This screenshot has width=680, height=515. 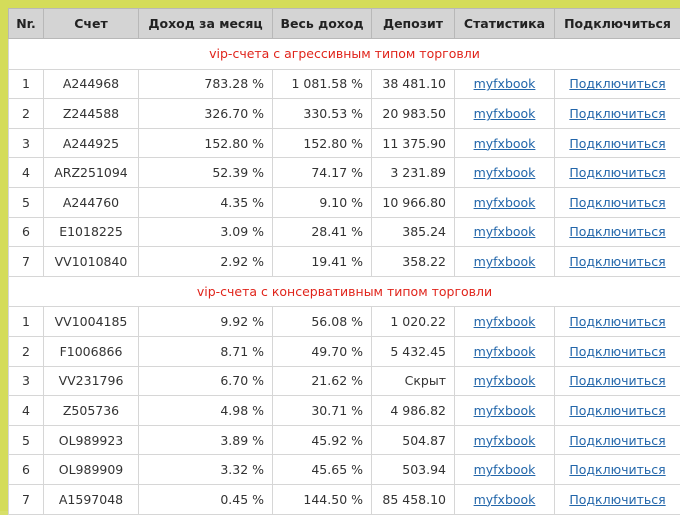 What do you see at coordinates (26, 470) in the screenshot?
I see `row-number: 6` at bounding box center [26, 470].